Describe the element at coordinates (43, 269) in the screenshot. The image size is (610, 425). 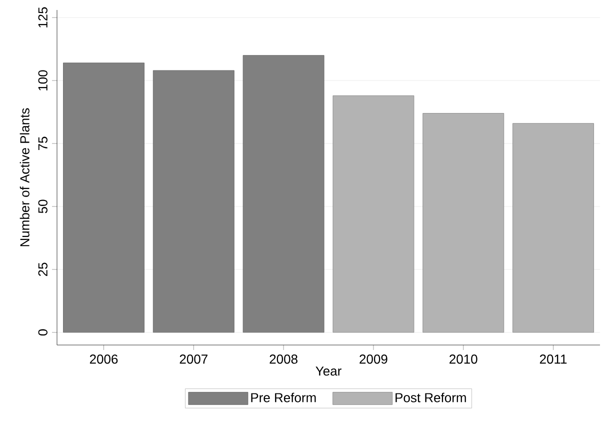
I see `y-tick-label: 25` at that location.